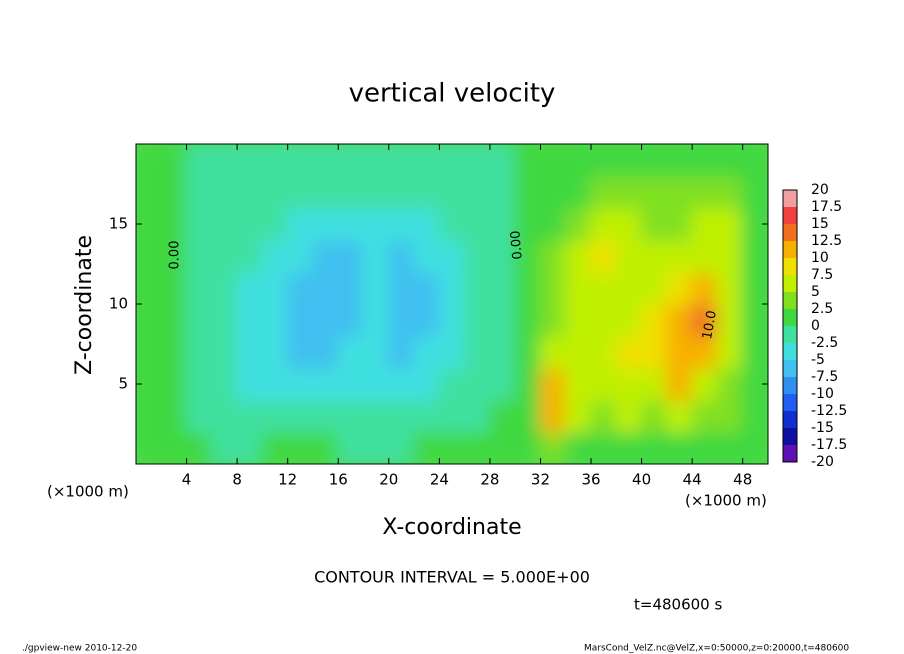 This screenshot has width=904, height=654. Describe the element at coordinates (692, 480) in the screenshot. I see `x-tick-label: 44` at that location.